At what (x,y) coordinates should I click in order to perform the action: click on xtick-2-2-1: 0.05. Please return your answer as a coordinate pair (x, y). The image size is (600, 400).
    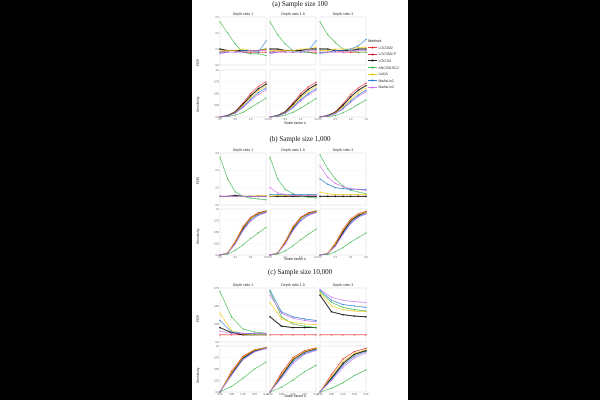
    Looking at the image, I should click on (331, 394).